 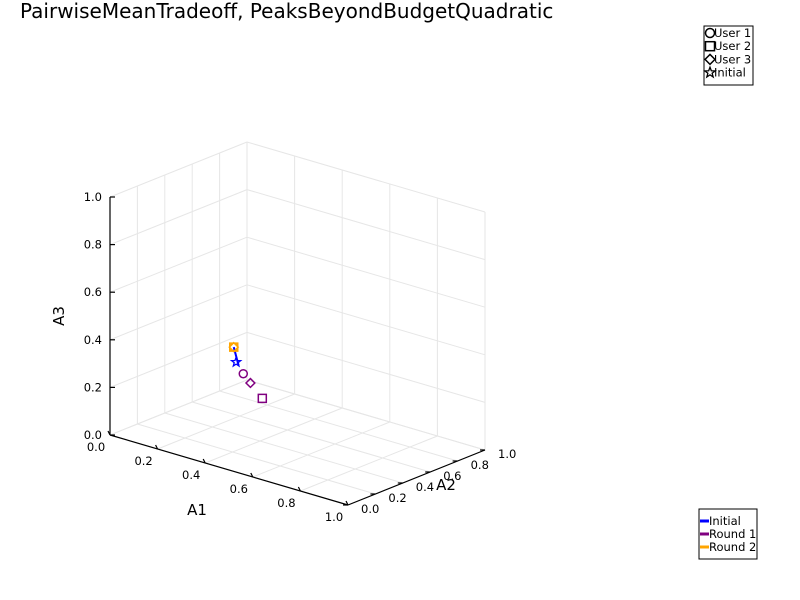 I want to click on y-tick-label: 1.0, so click(x=507, y=454).